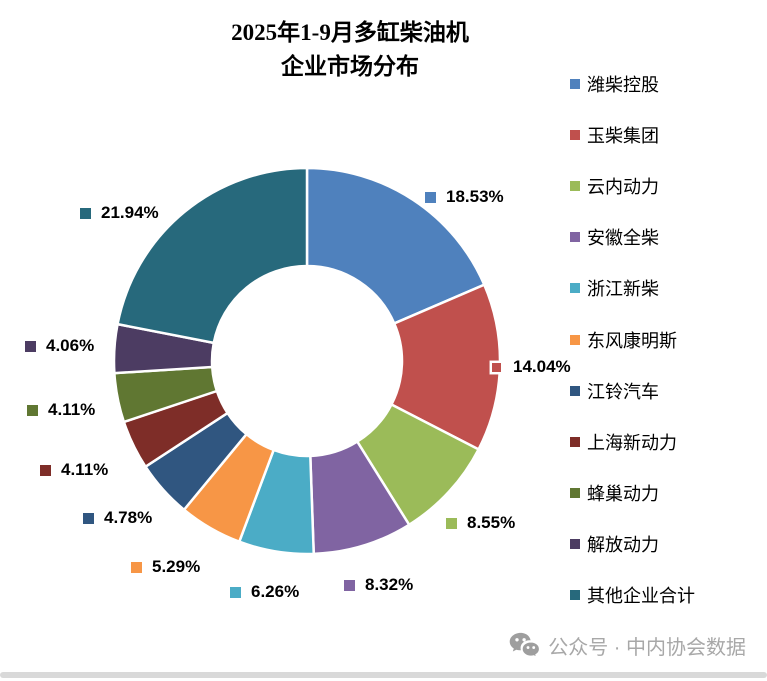 The image size is (767, 681). Describe the element at coordinates (623, 136) in the screenshot. I see `legend-label: 玉柴集团` at that location.